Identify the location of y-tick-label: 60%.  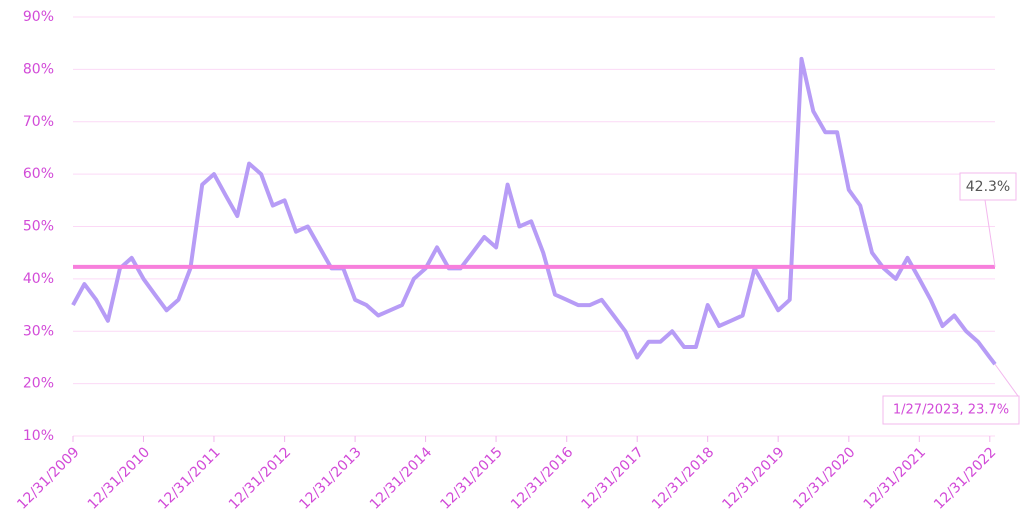
(38, 174).